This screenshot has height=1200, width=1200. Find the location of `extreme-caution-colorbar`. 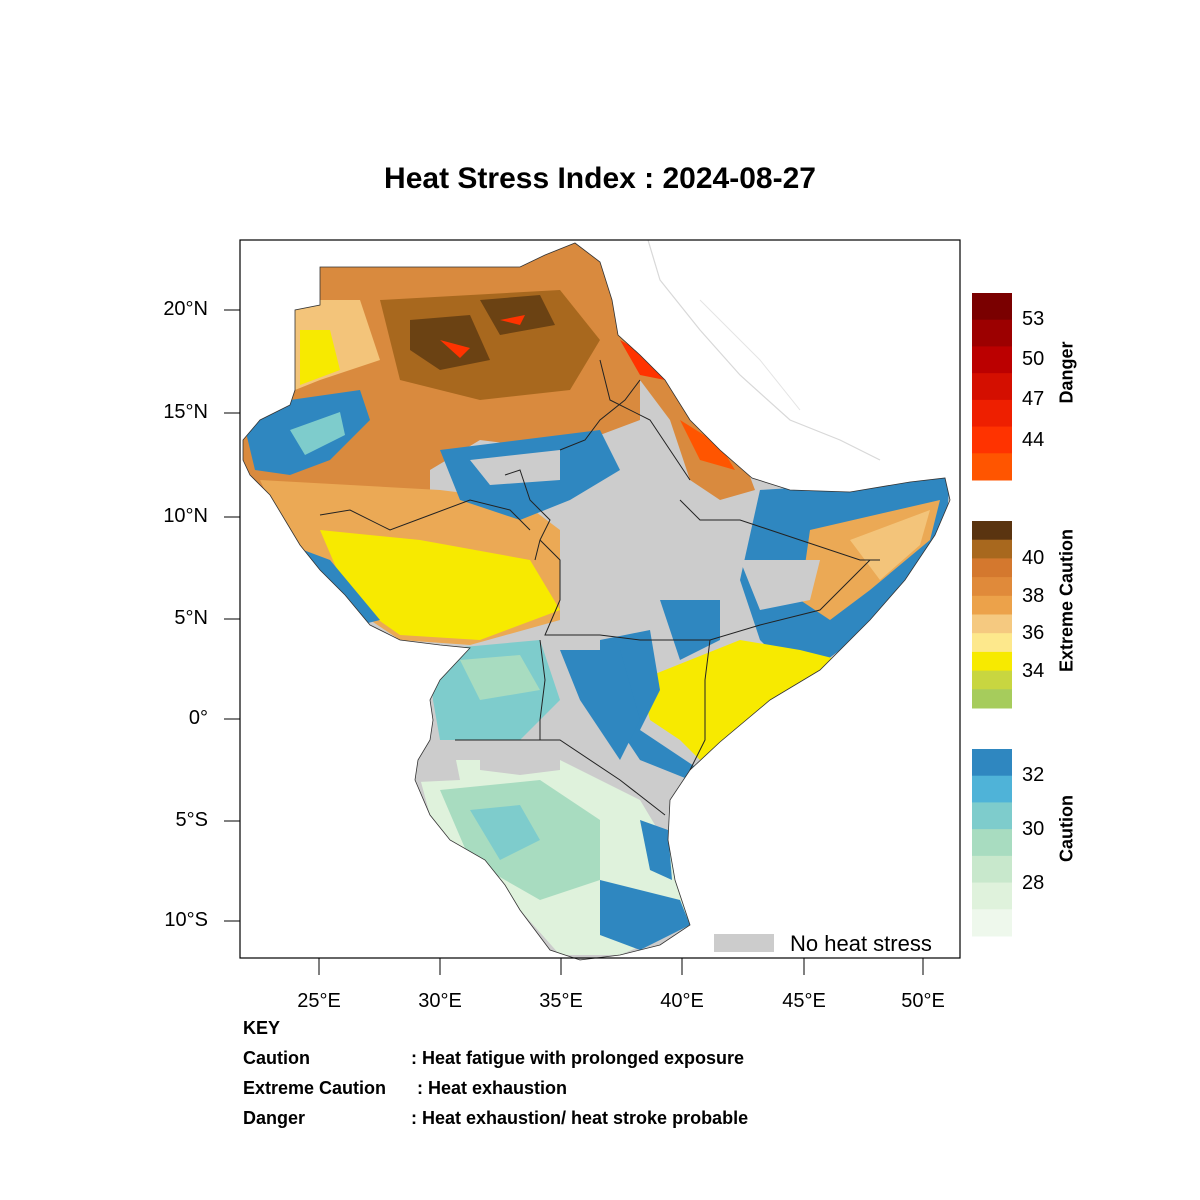

extreme-caution-colorbar is located at coordinates (992, 615).